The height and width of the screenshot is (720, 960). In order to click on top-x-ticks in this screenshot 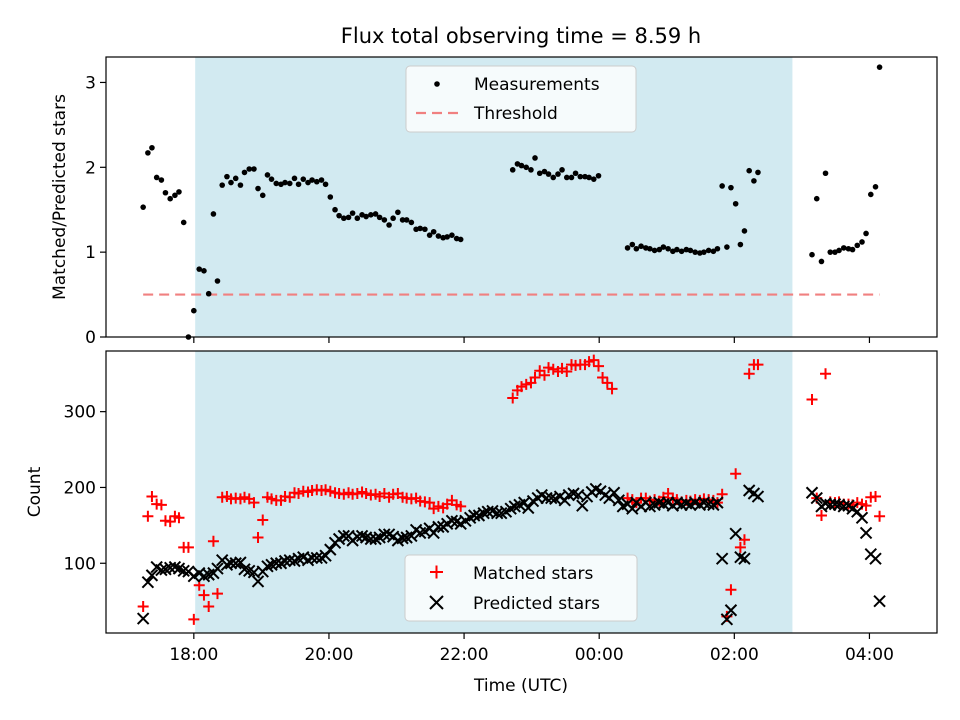, I will do `click(532, 340)`.